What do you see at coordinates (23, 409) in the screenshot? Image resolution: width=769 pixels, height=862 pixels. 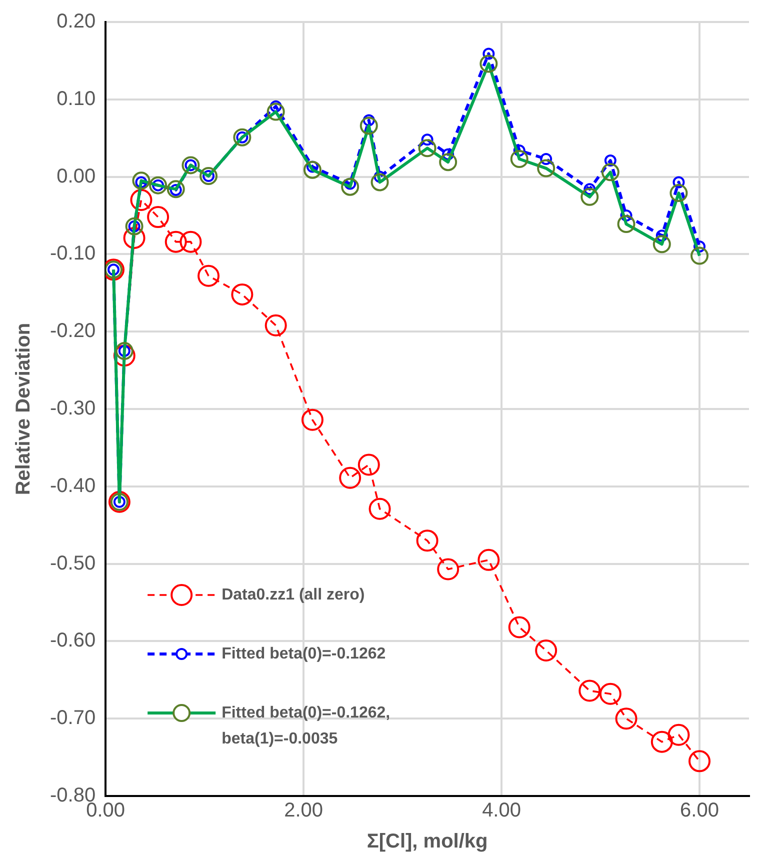 I see `y-axis-title: Relative Deviation` at bounding box center [23, 409].